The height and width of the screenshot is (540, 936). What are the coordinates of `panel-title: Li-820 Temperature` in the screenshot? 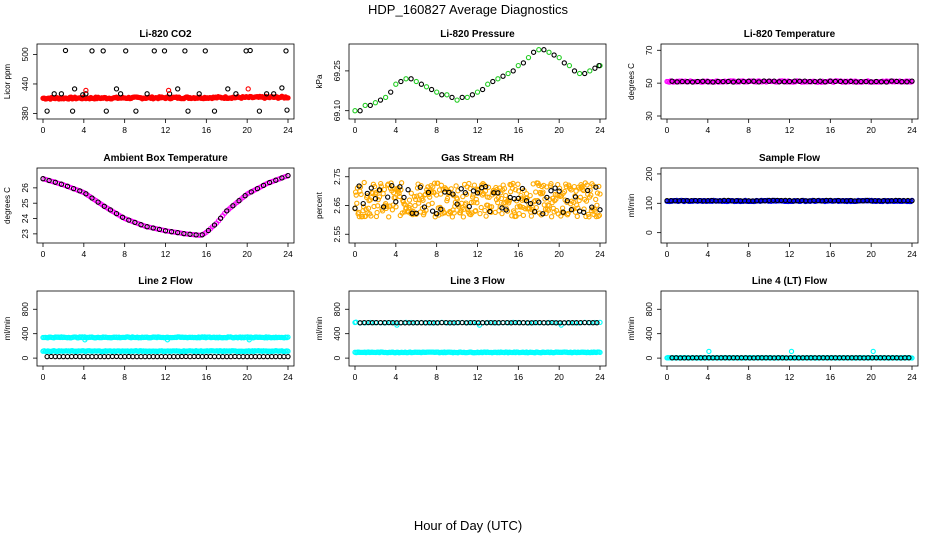 It's located at (790, 34).